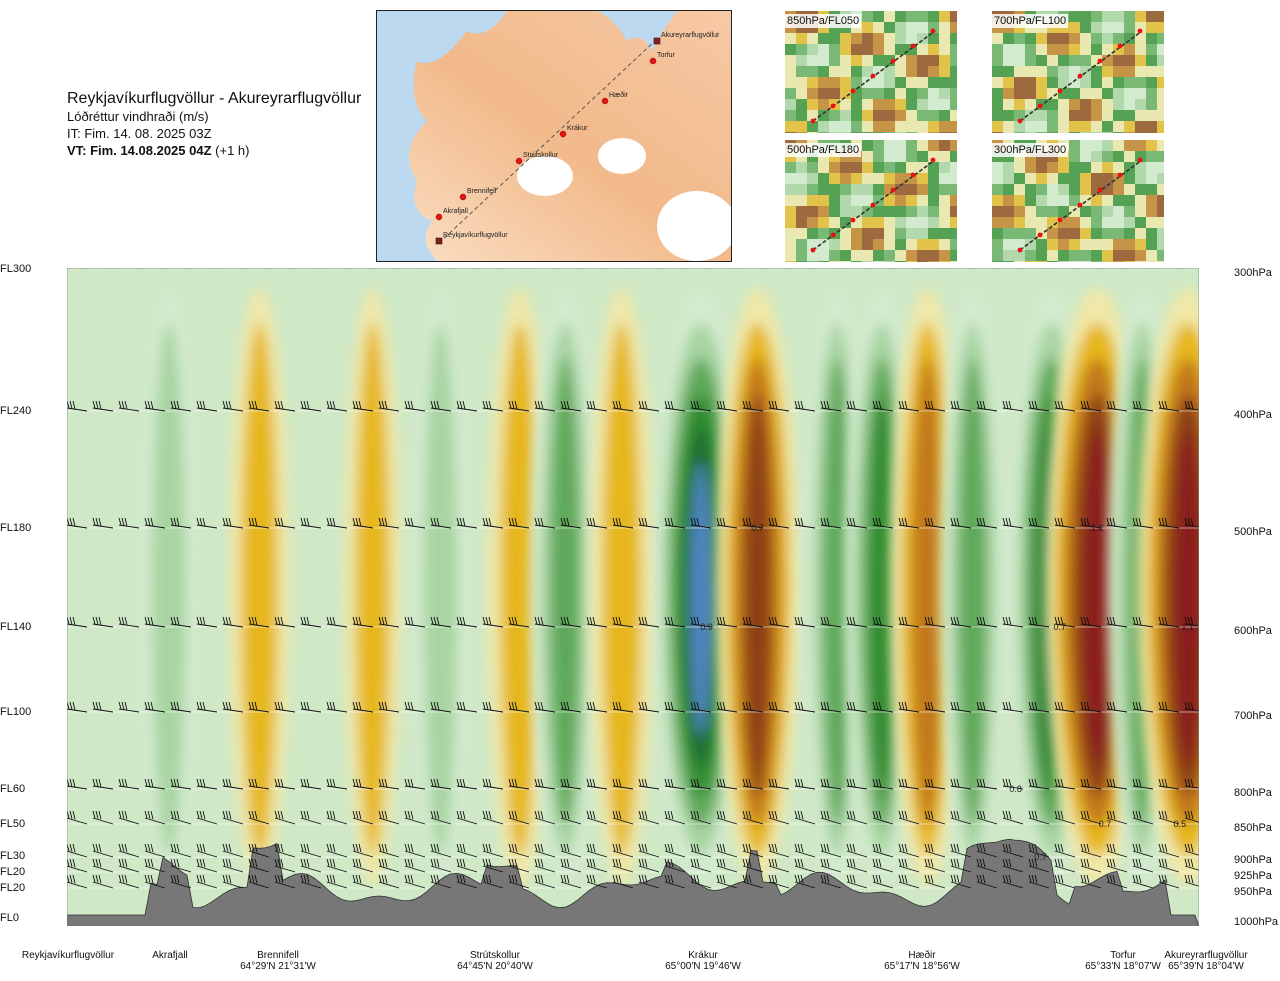  What do you see at coordinates (1123, 955) in the screenshot?
I see `waypoint-name: Torfur` at bounding box center [1123, 955].